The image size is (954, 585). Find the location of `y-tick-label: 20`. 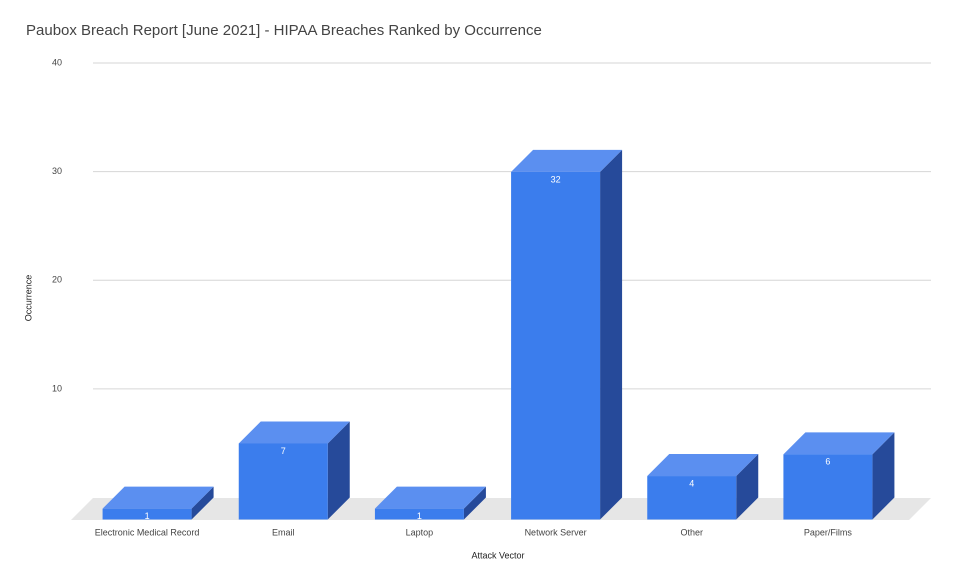

y-tick-label: 20 is located at coordinates (57, 280).